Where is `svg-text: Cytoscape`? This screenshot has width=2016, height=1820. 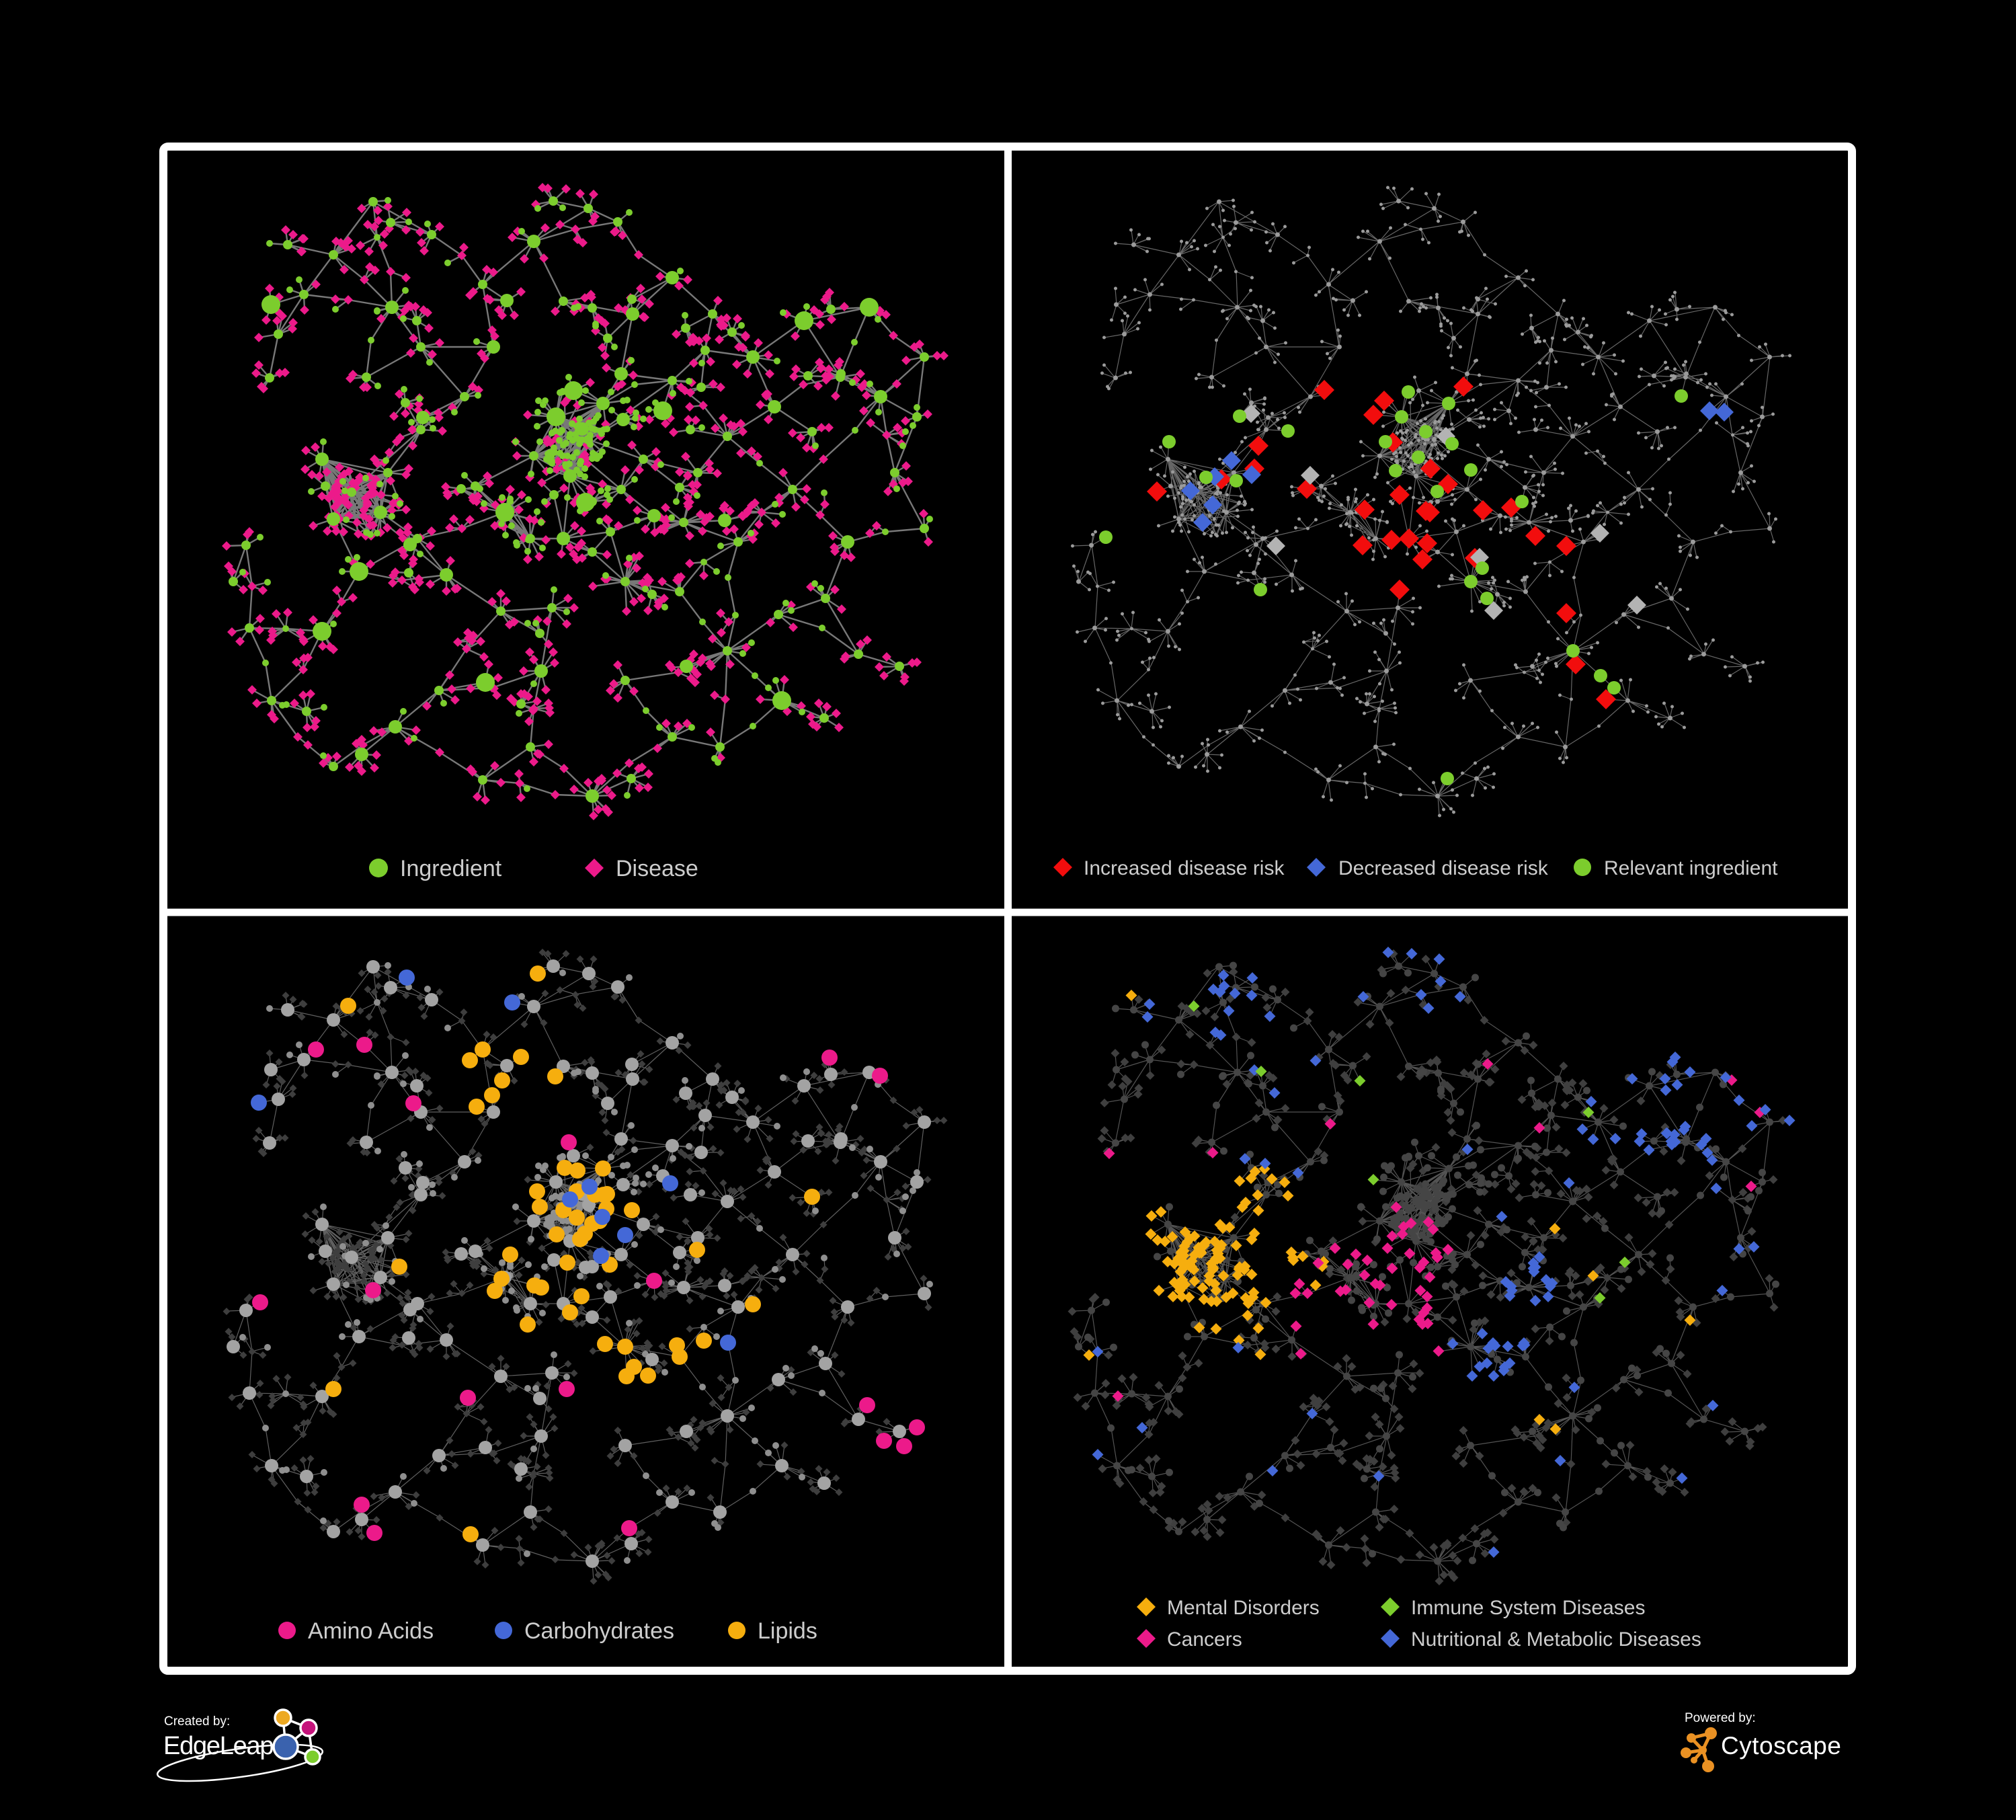
svg-text: Cytoscape is located at coordinates (1781, 1745).